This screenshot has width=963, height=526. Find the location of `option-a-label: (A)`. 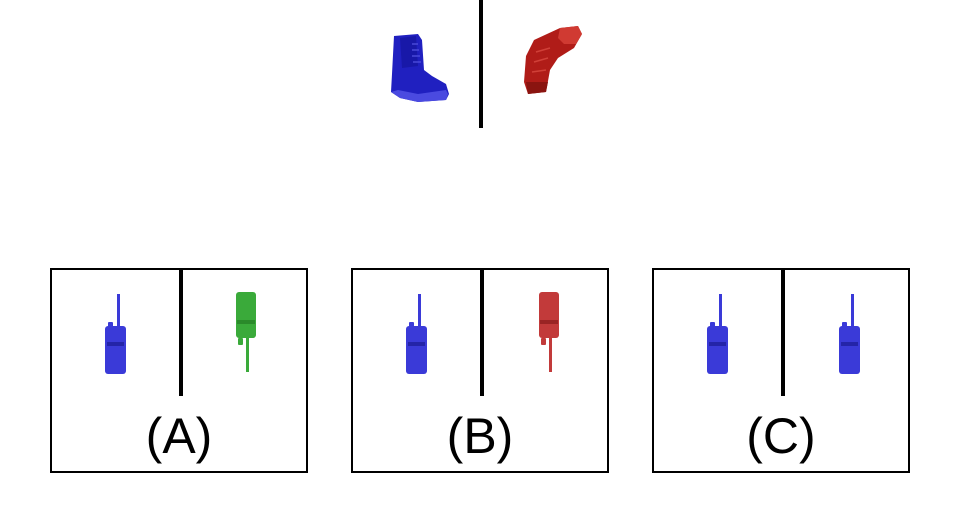

option-a-label: (A) is located at coordinates (179, 436).